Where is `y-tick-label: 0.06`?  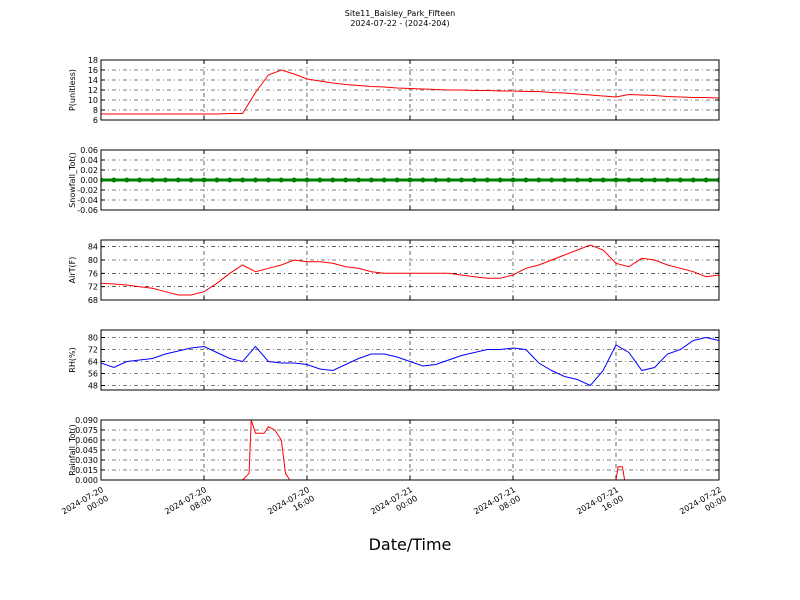
y-tick-label: 0.06 is located at coordinates (89, 150).